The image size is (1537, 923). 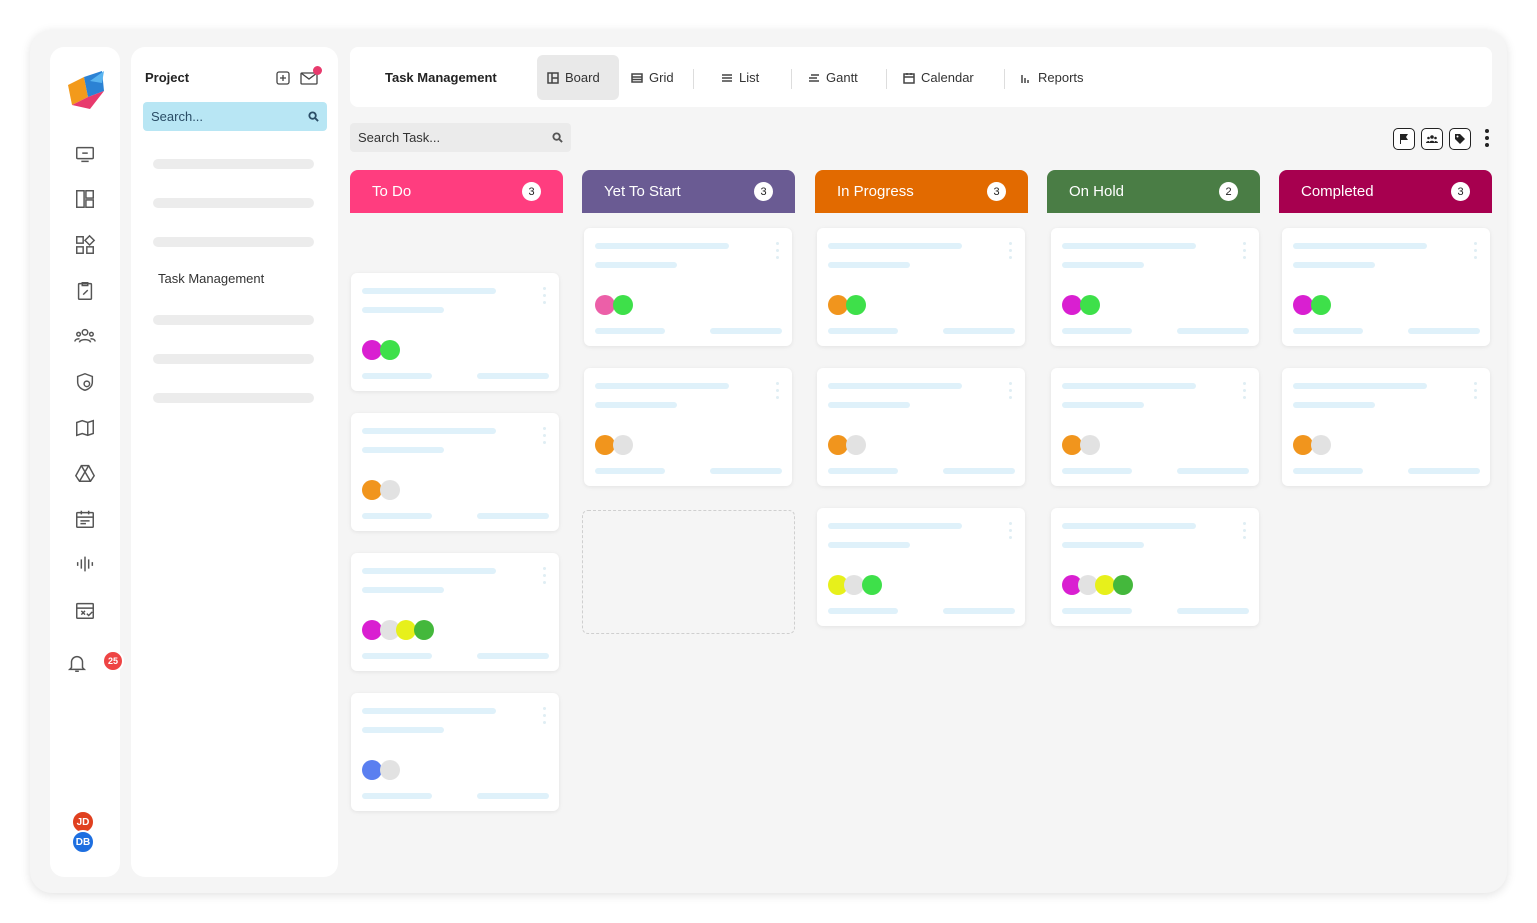 I want to click on project-panel: Project Search... Task Management, so click(x=234, y=462).